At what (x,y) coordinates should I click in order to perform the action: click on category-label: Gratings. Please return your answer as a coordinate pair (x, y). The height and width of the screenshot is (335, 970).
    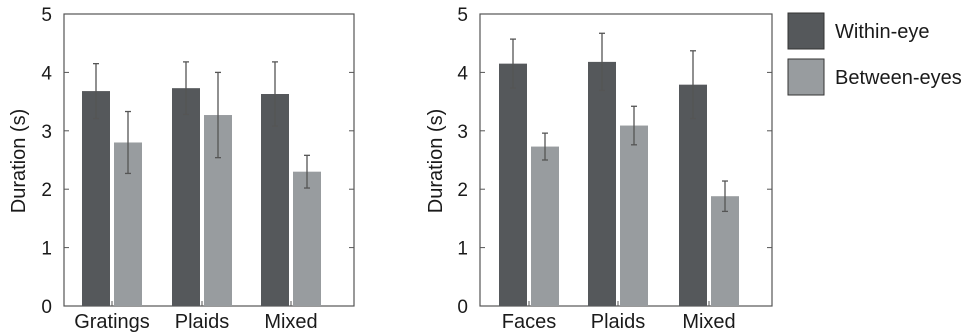
    Looking at the image, I should click on (112, 322).